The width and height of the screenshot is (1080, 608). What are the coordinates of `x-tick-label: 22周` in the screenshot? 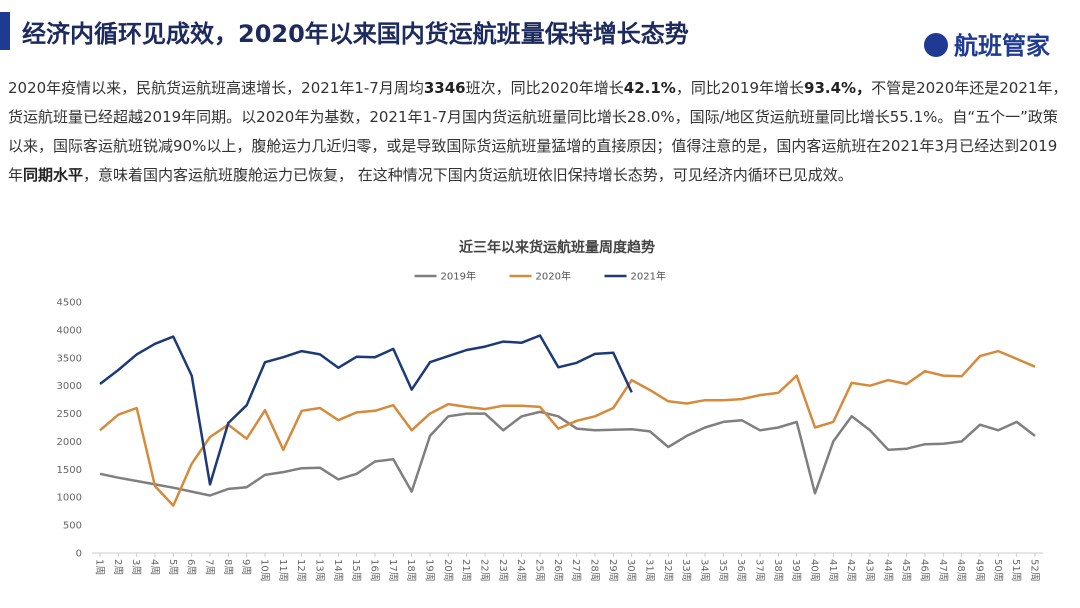 It's located at (485, 570).